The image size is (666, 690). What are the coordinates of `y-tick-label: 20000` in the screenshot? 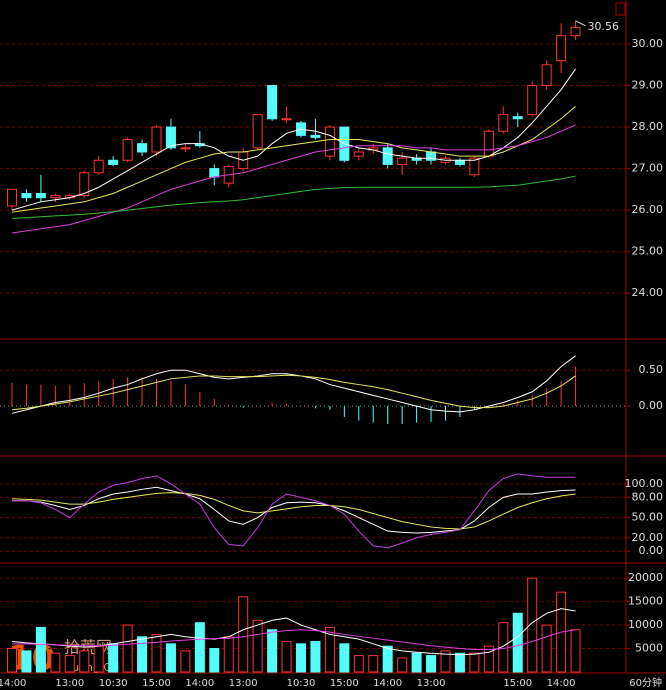 It's located at (645, 577).